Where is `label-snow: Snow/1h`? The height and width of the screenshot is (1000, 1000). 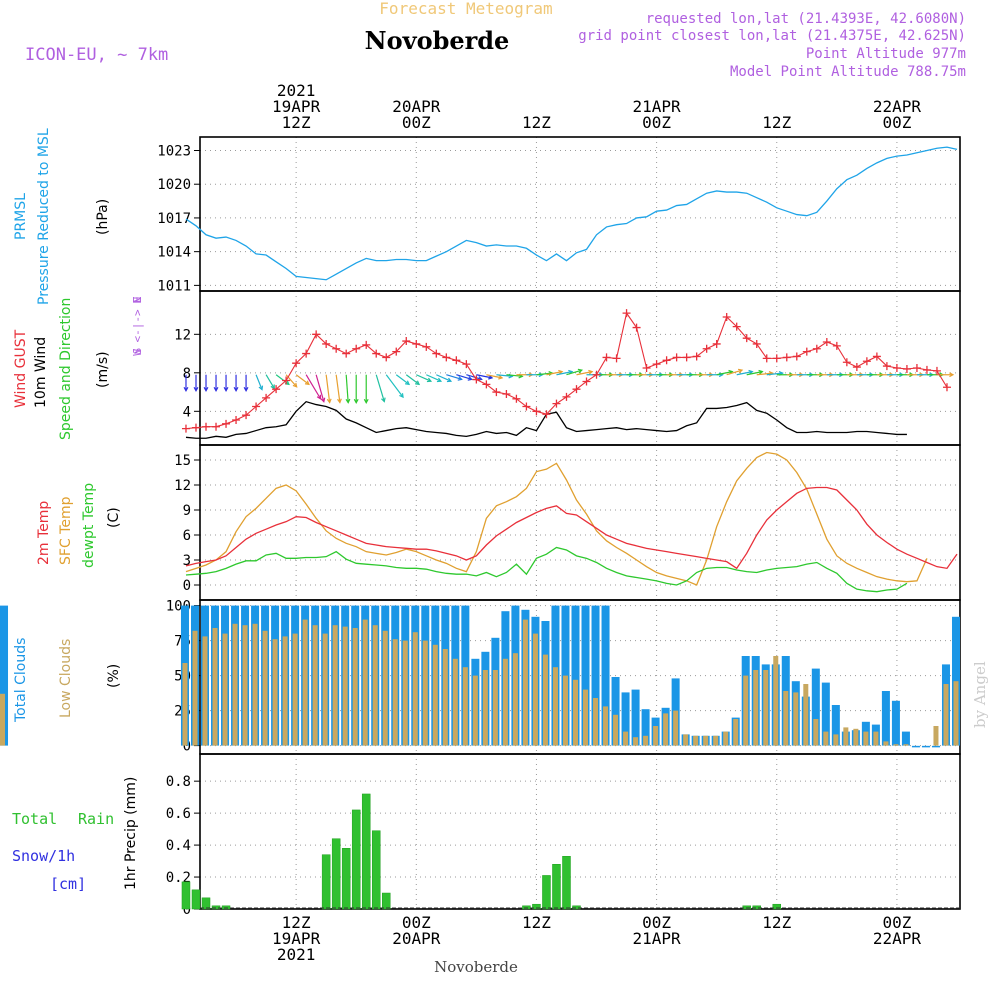 label-snow: Snow/1h is located at coordinates (43, 856).